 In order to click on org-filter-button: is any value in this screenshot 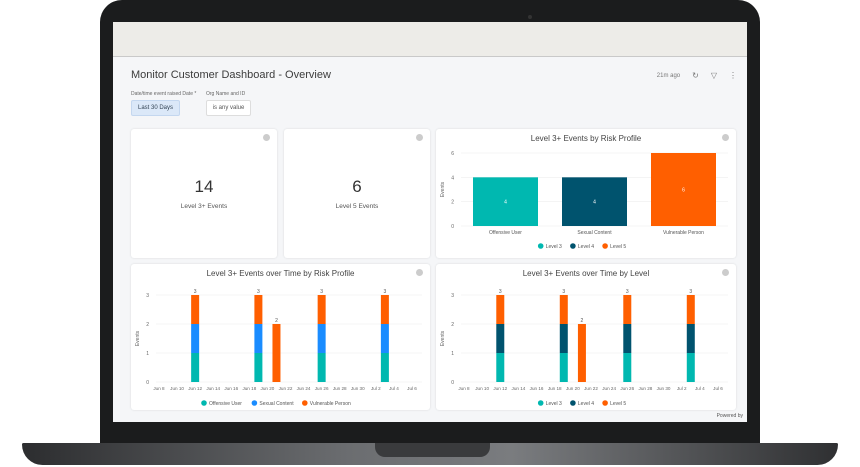, I will do `click(228, 108)`.